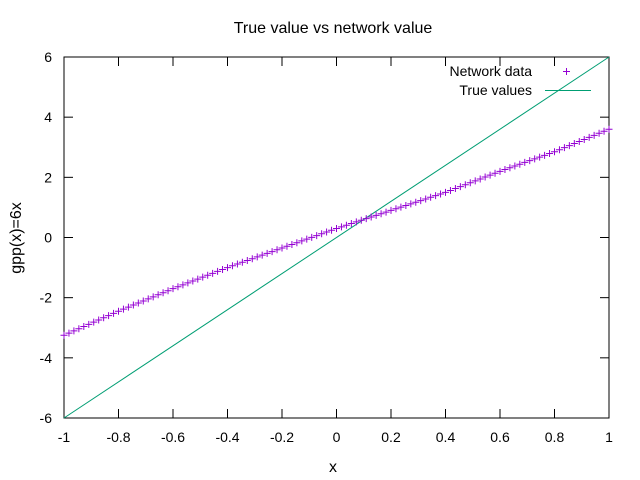 This screenshot has width=640, height=480. Describe the element at coordinates (446, 437) in the screenshot. I see `x-tick-label-7: 0.4` at that location.